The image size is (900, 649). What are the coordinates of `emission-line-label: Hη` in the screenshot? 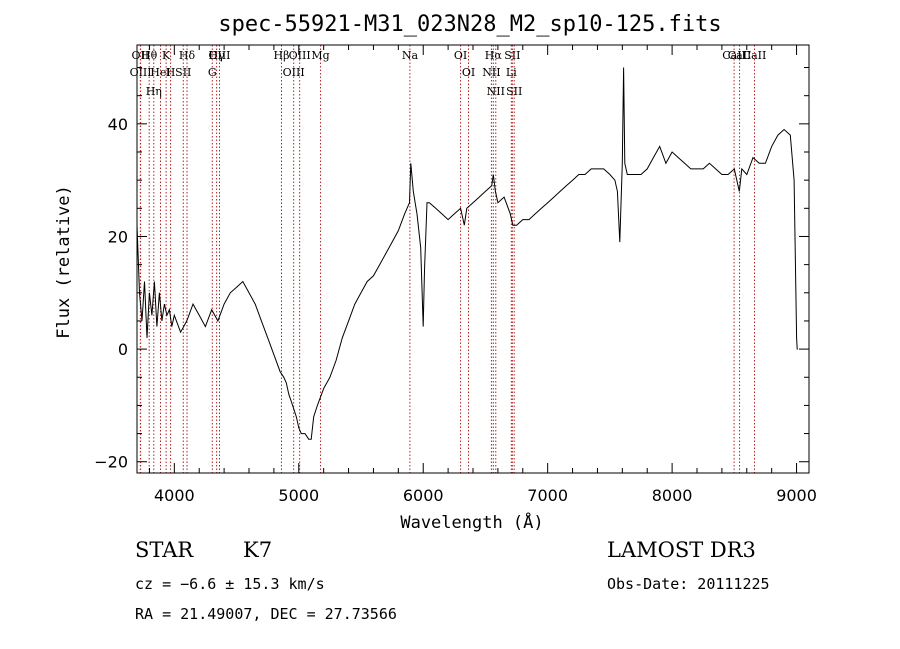 It's located at (154, 91).